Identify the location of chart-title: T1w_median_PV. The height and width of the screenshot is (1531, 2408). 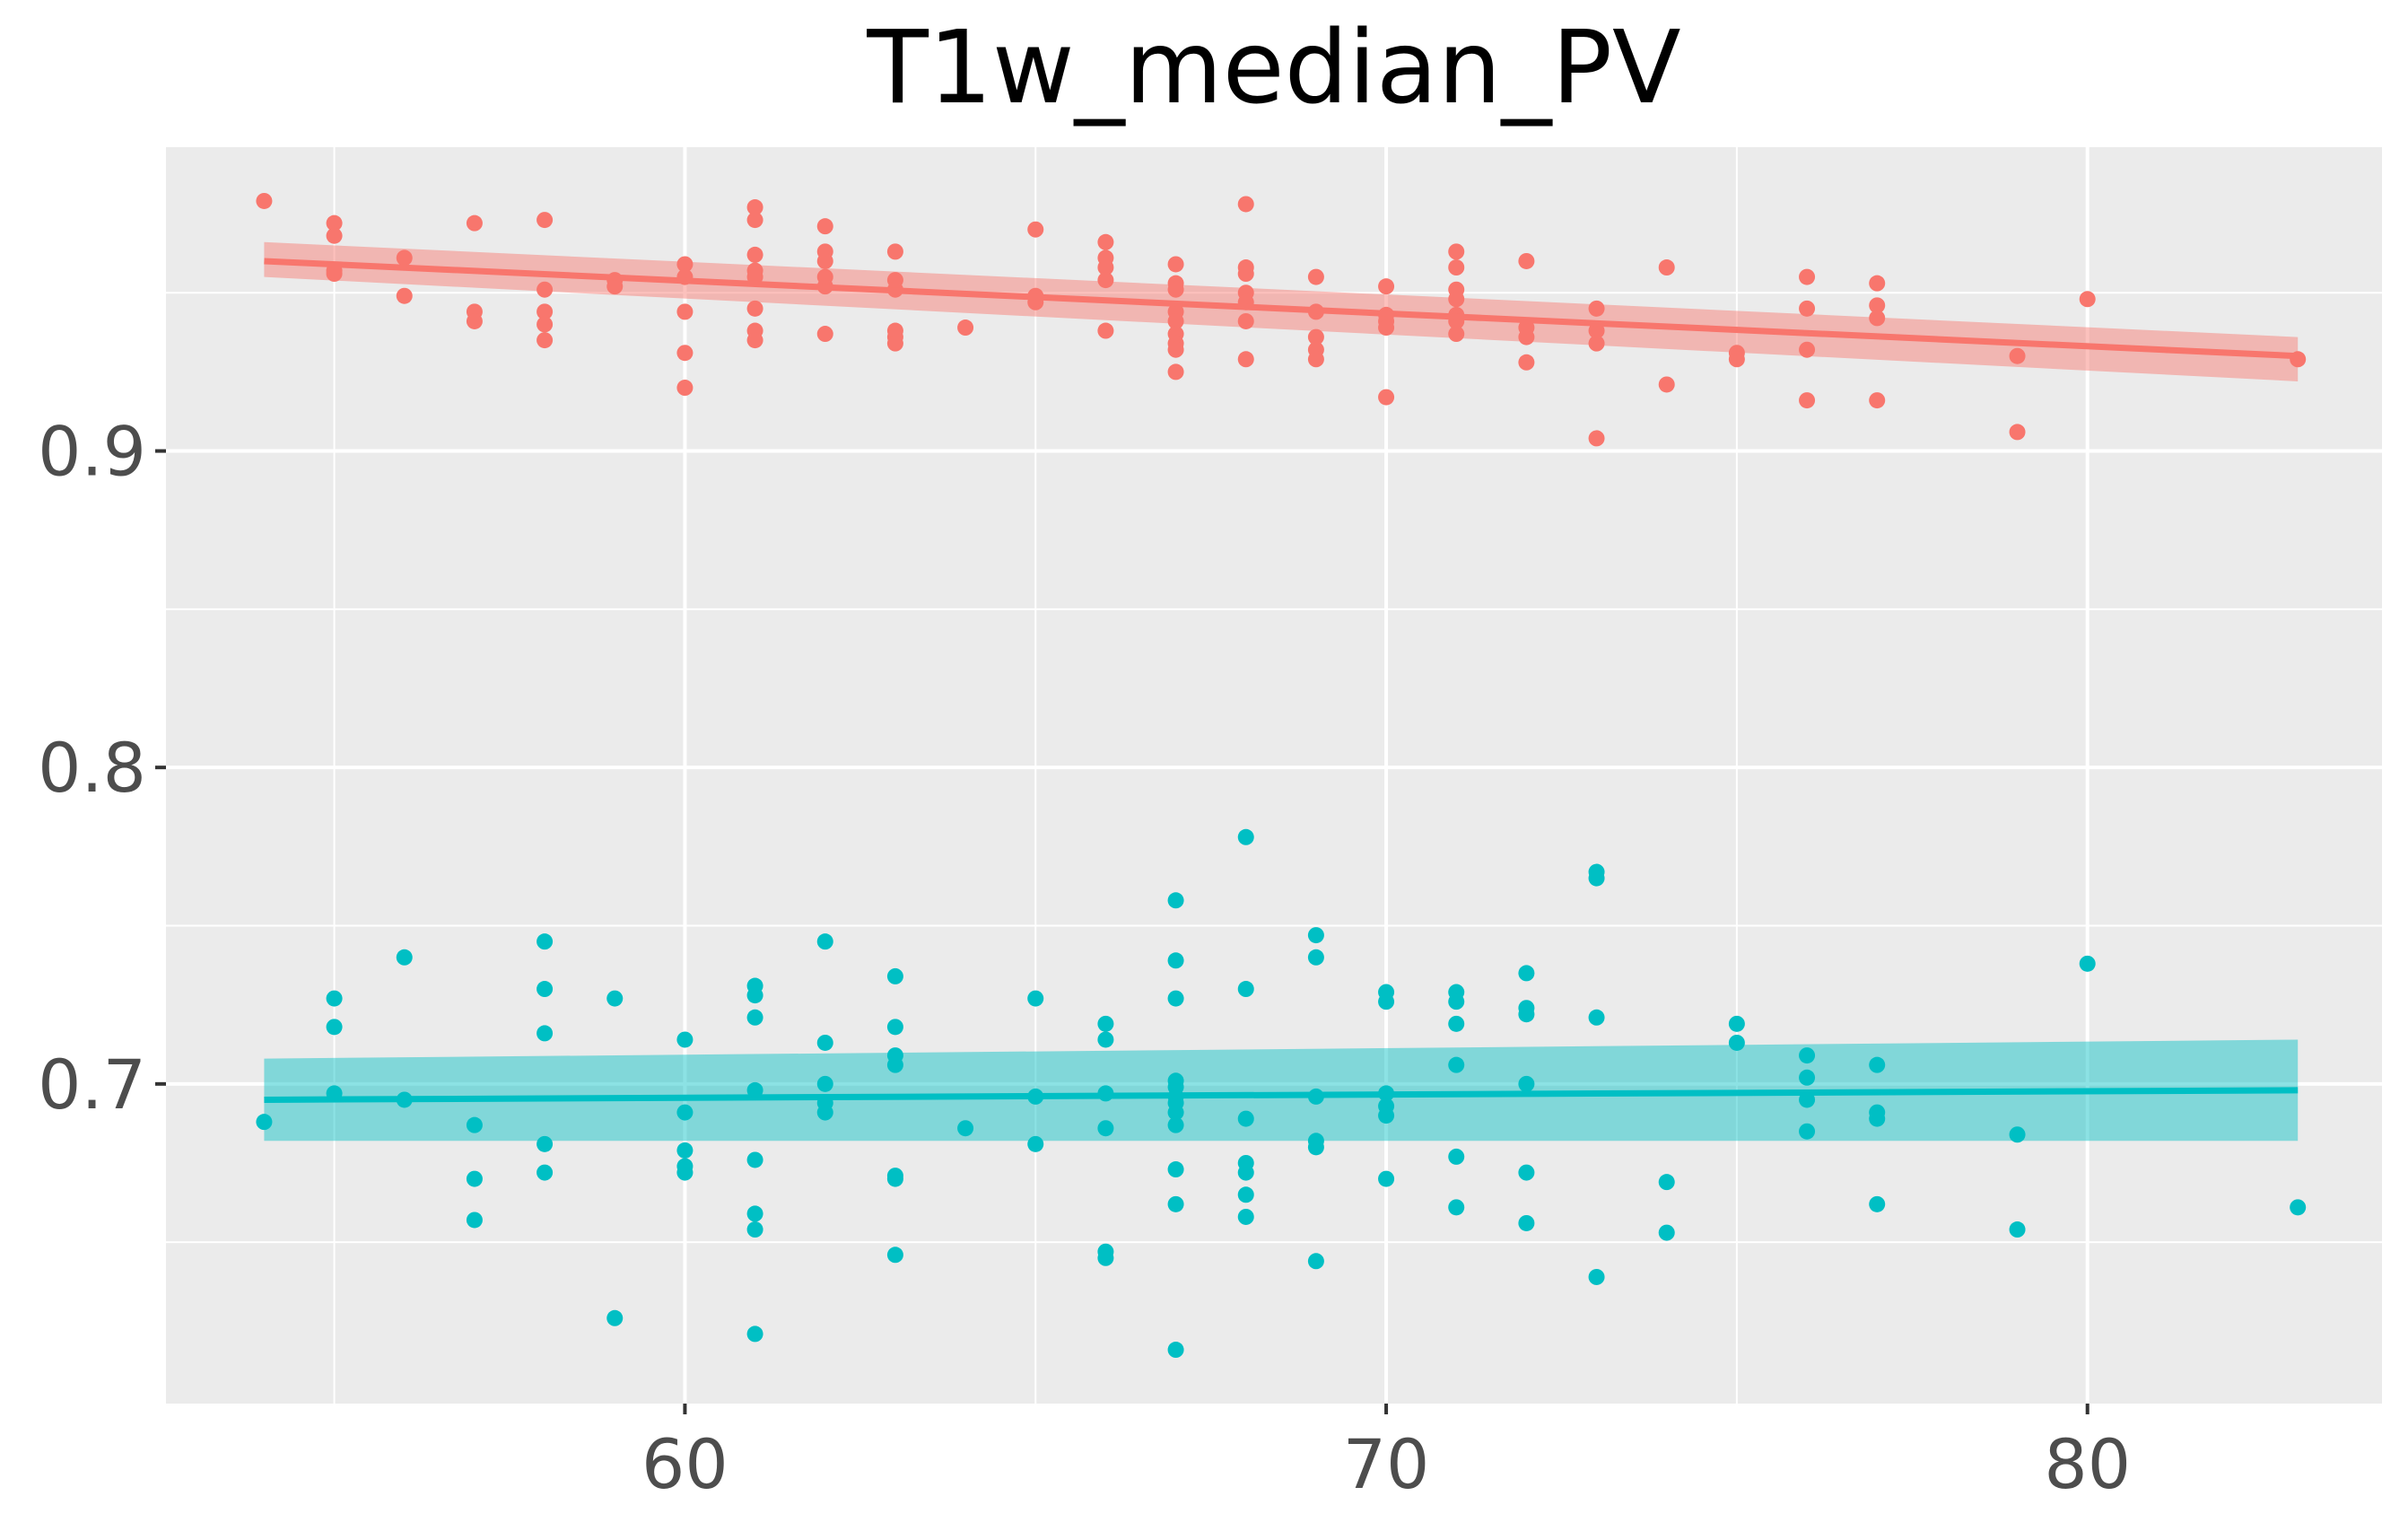
(1274, 68).